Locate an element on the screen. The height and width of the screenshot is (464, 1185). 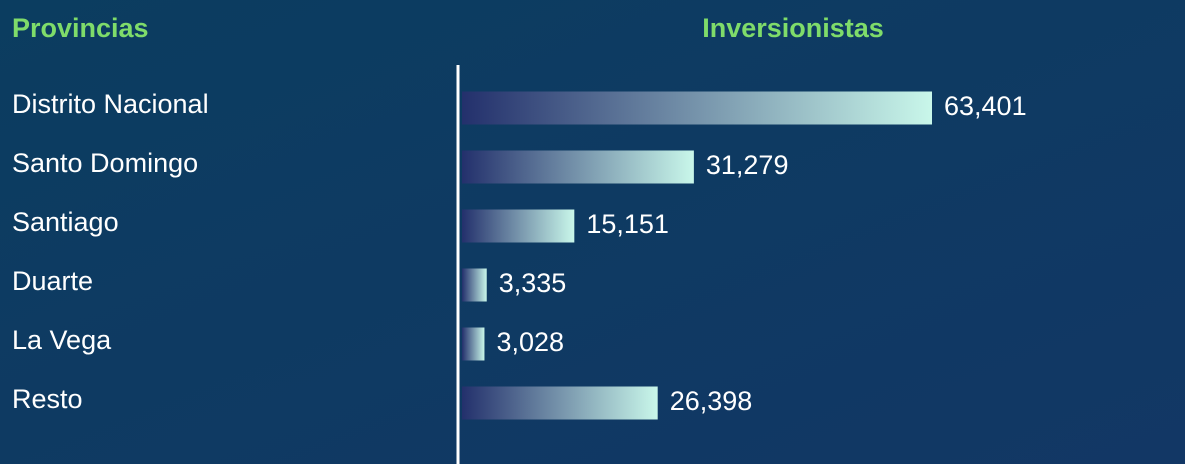
value-label: 3,028 is located at coordinates (530, 342).